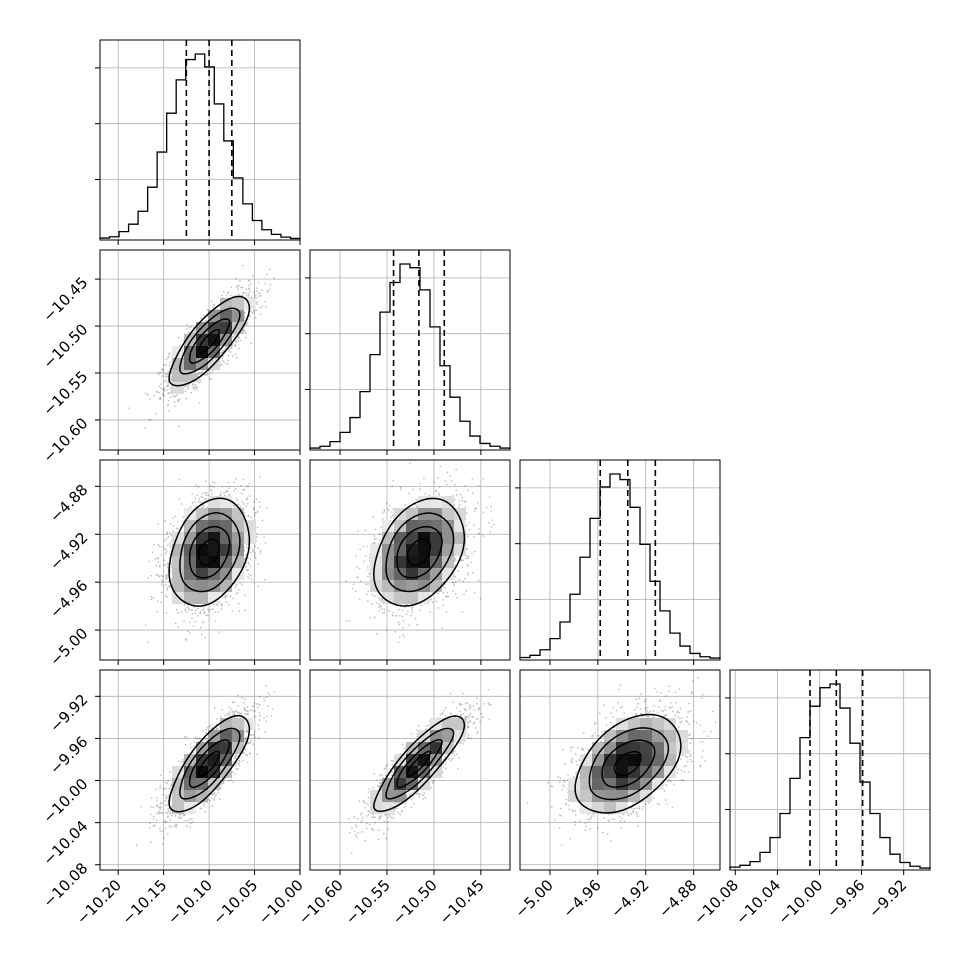 The width and height of the screenshot is (970, 970). I want to click on panel-hist-p2, so click(408, 352).